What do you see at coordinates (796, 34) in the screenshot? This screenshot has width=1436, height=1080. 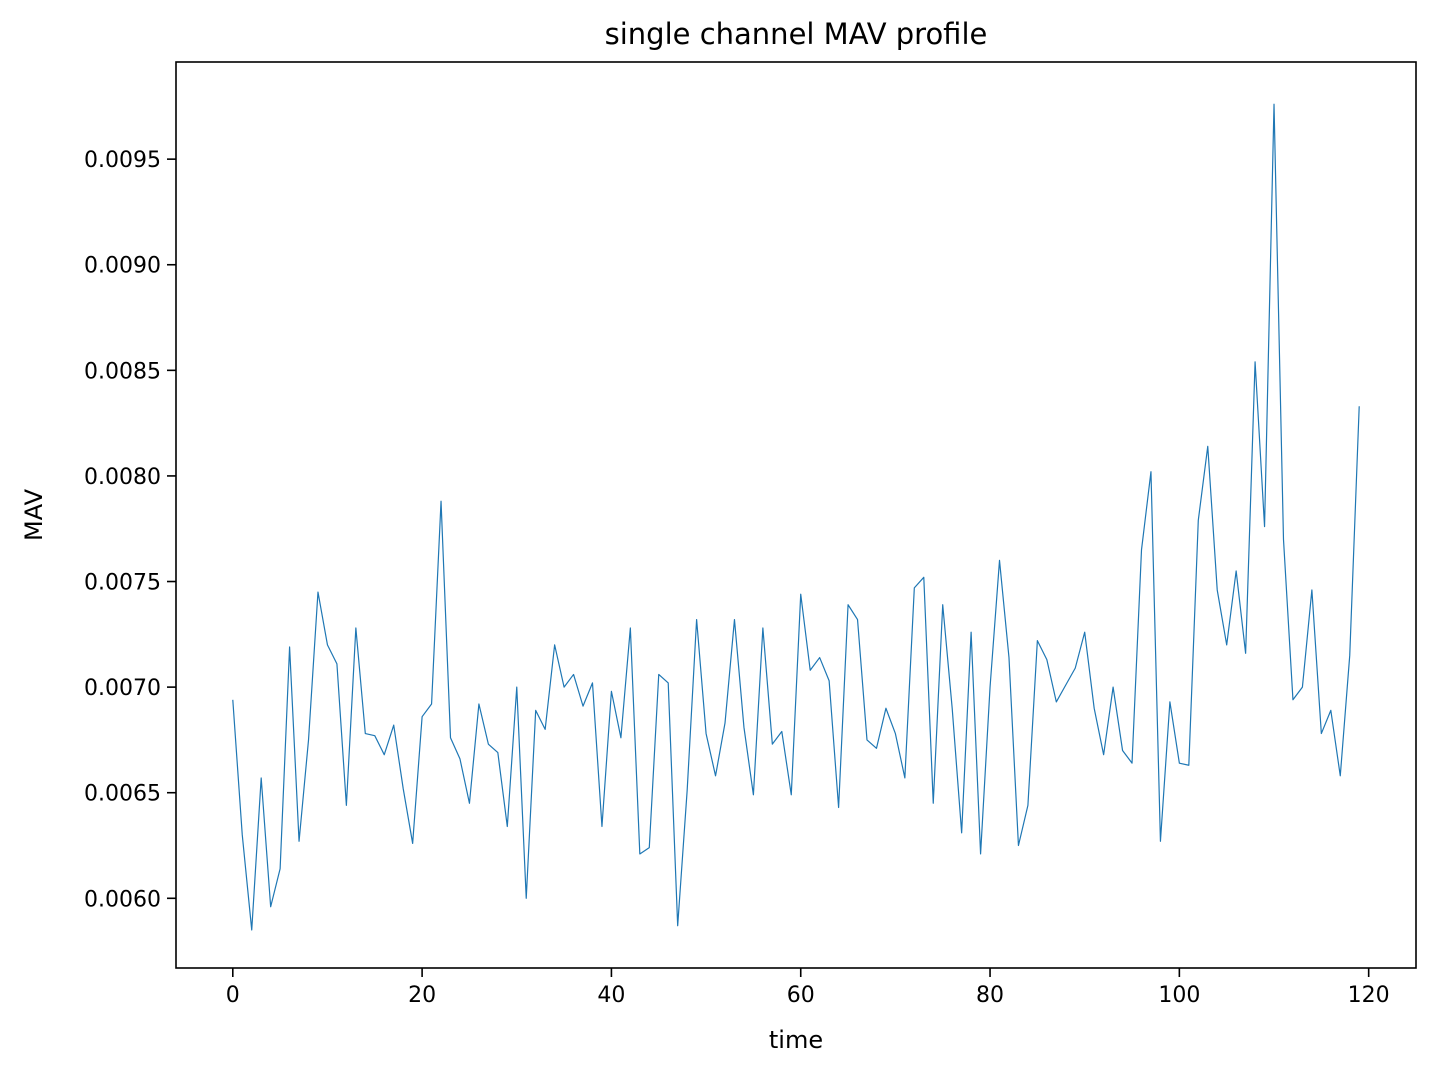 I see `chart-title: single channel MAV profile` at bounding box center [796, 34].